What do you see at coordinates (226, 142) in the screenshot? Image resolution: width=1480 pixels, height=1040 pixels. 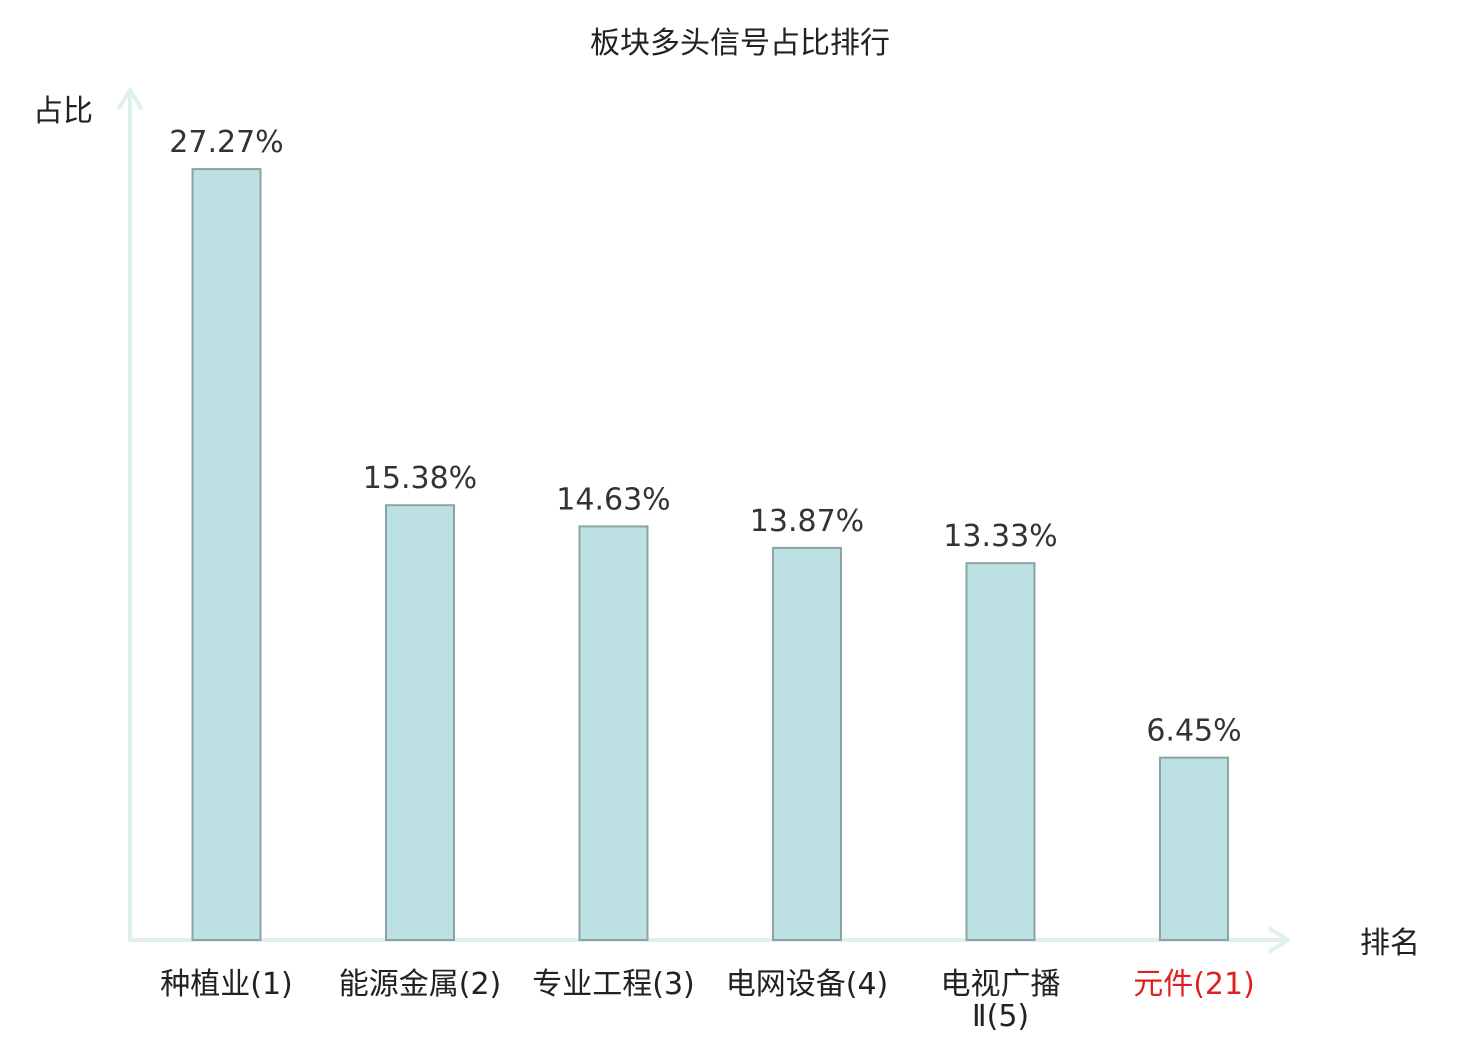 I see `value-label-1: 27.27%` at bounding box center [226, 142].